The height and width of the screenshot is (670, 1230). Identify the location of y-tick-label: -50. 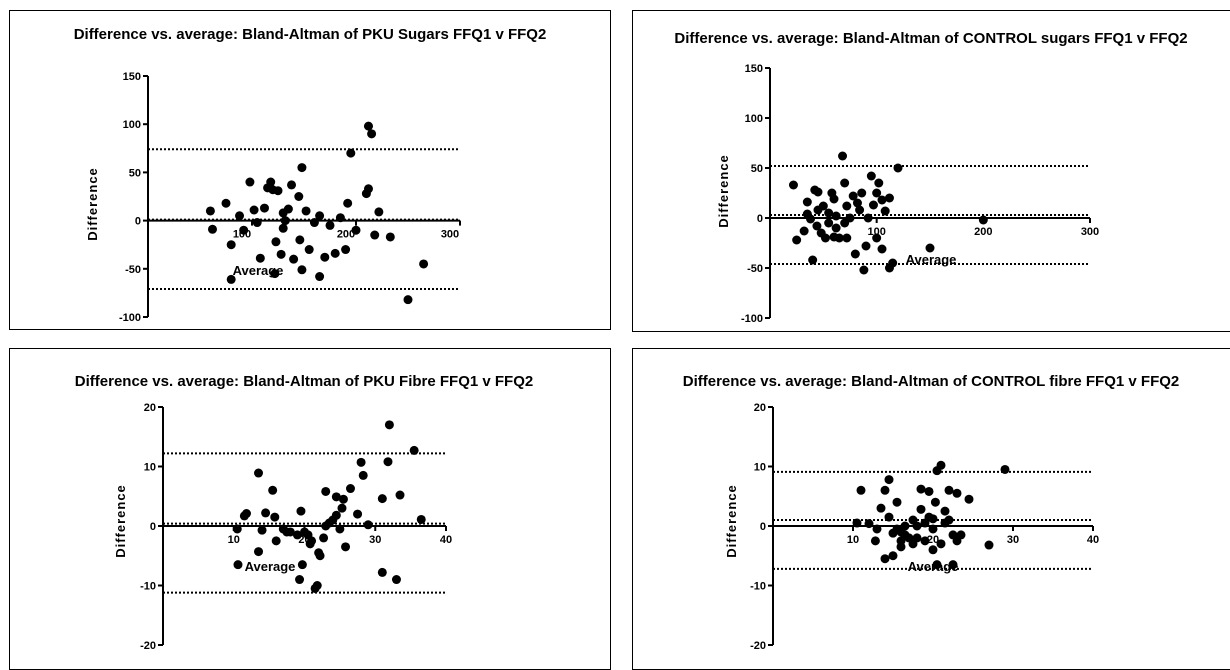
(755, 269).